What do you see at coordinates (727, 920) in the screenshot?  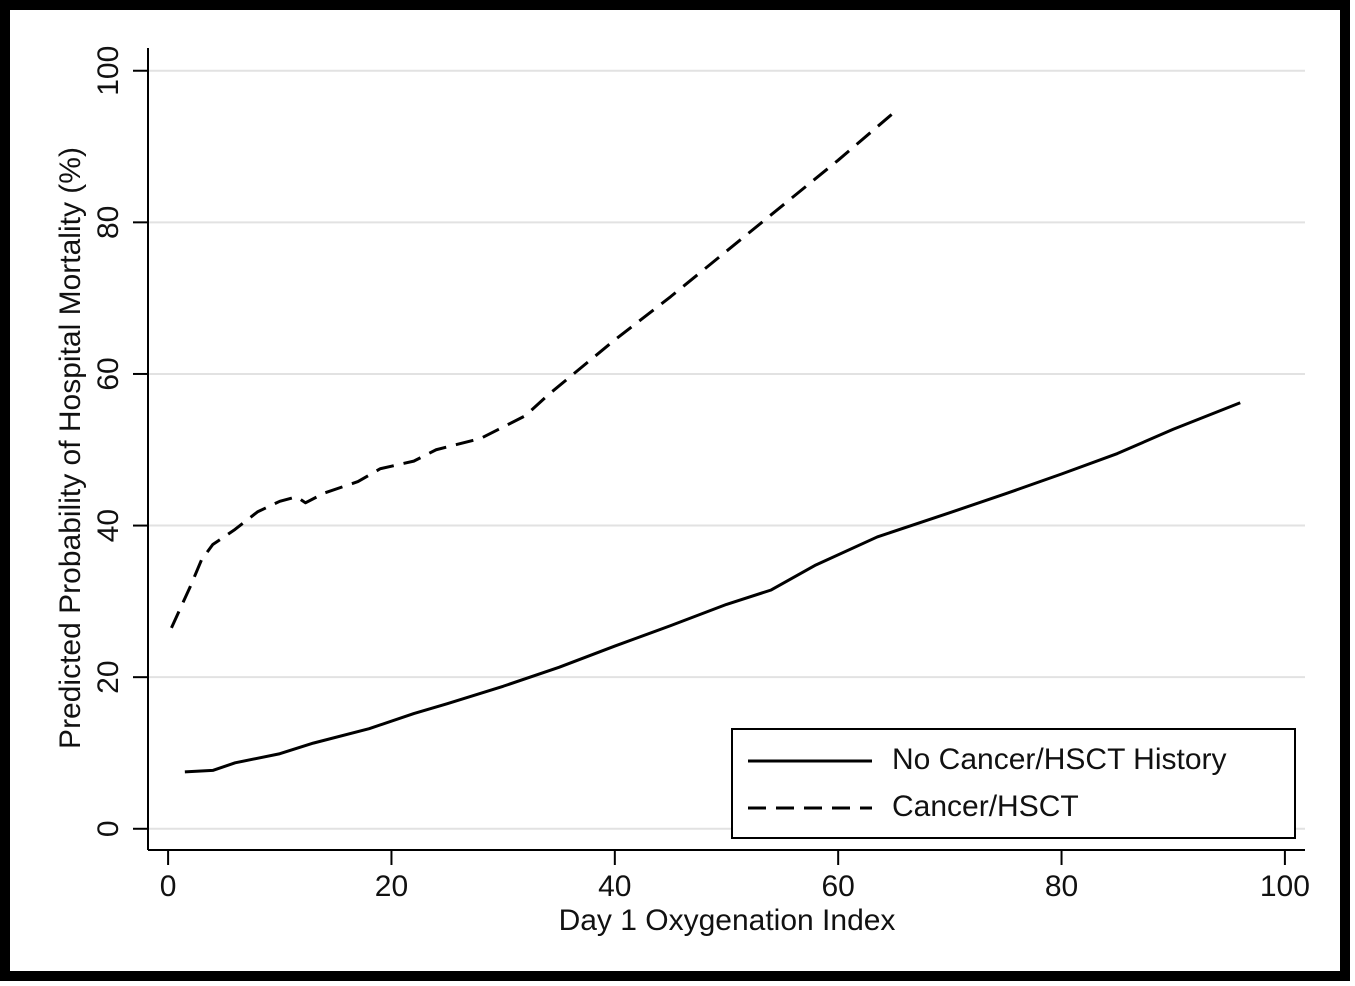 I see `x-axis-label: Day 1 Oxygenation Index` at bounding box center [727, 920].